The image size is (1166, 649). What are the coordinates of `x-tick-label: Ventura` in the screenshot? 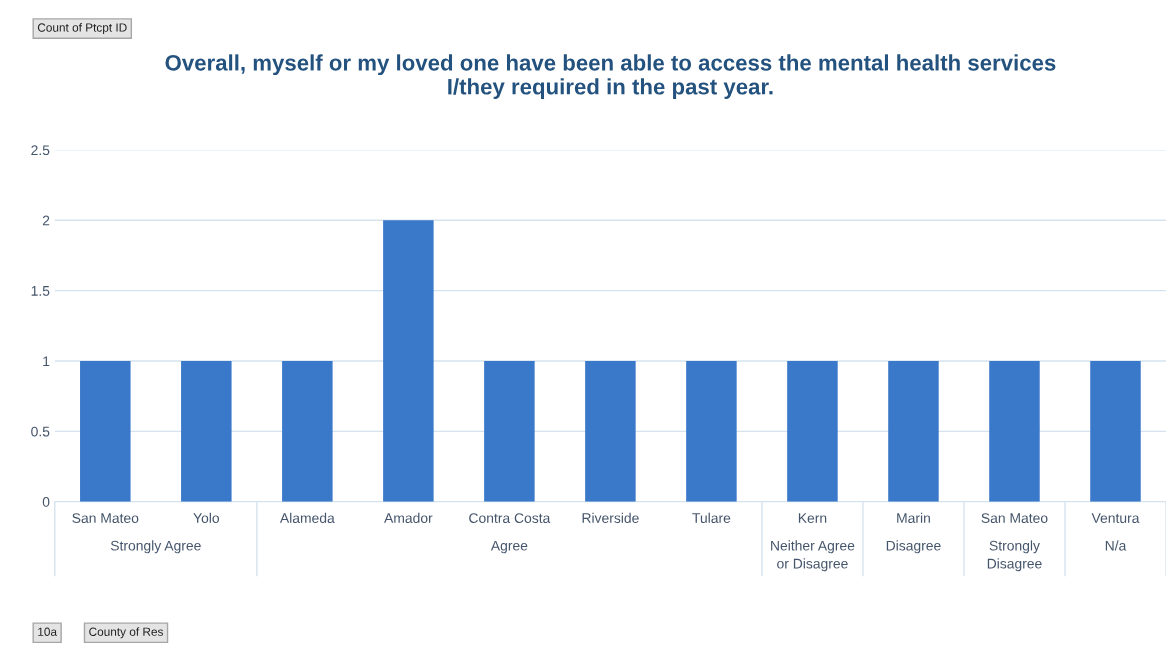 It's located at (1115, 518).